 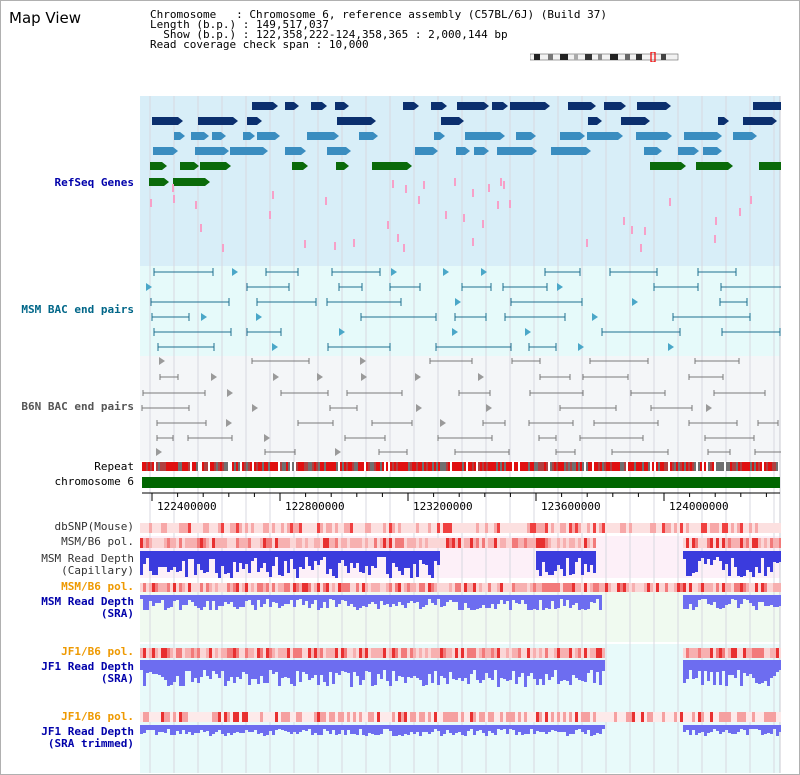 I want to click on chromosome-ideogram, so click(x=605, y=57).